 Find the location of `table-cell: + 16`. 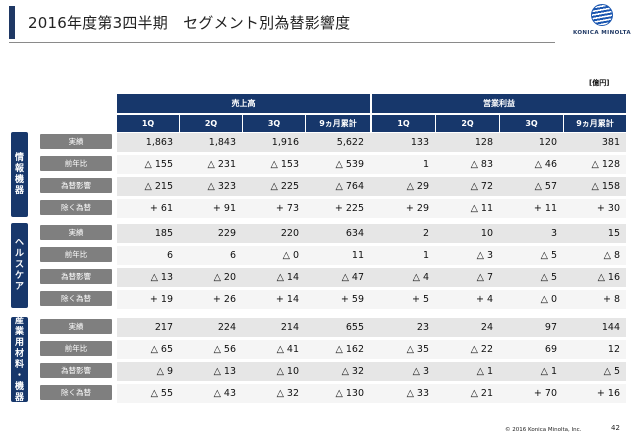

table-cell: + 16 is located at coordinates (608, 393).